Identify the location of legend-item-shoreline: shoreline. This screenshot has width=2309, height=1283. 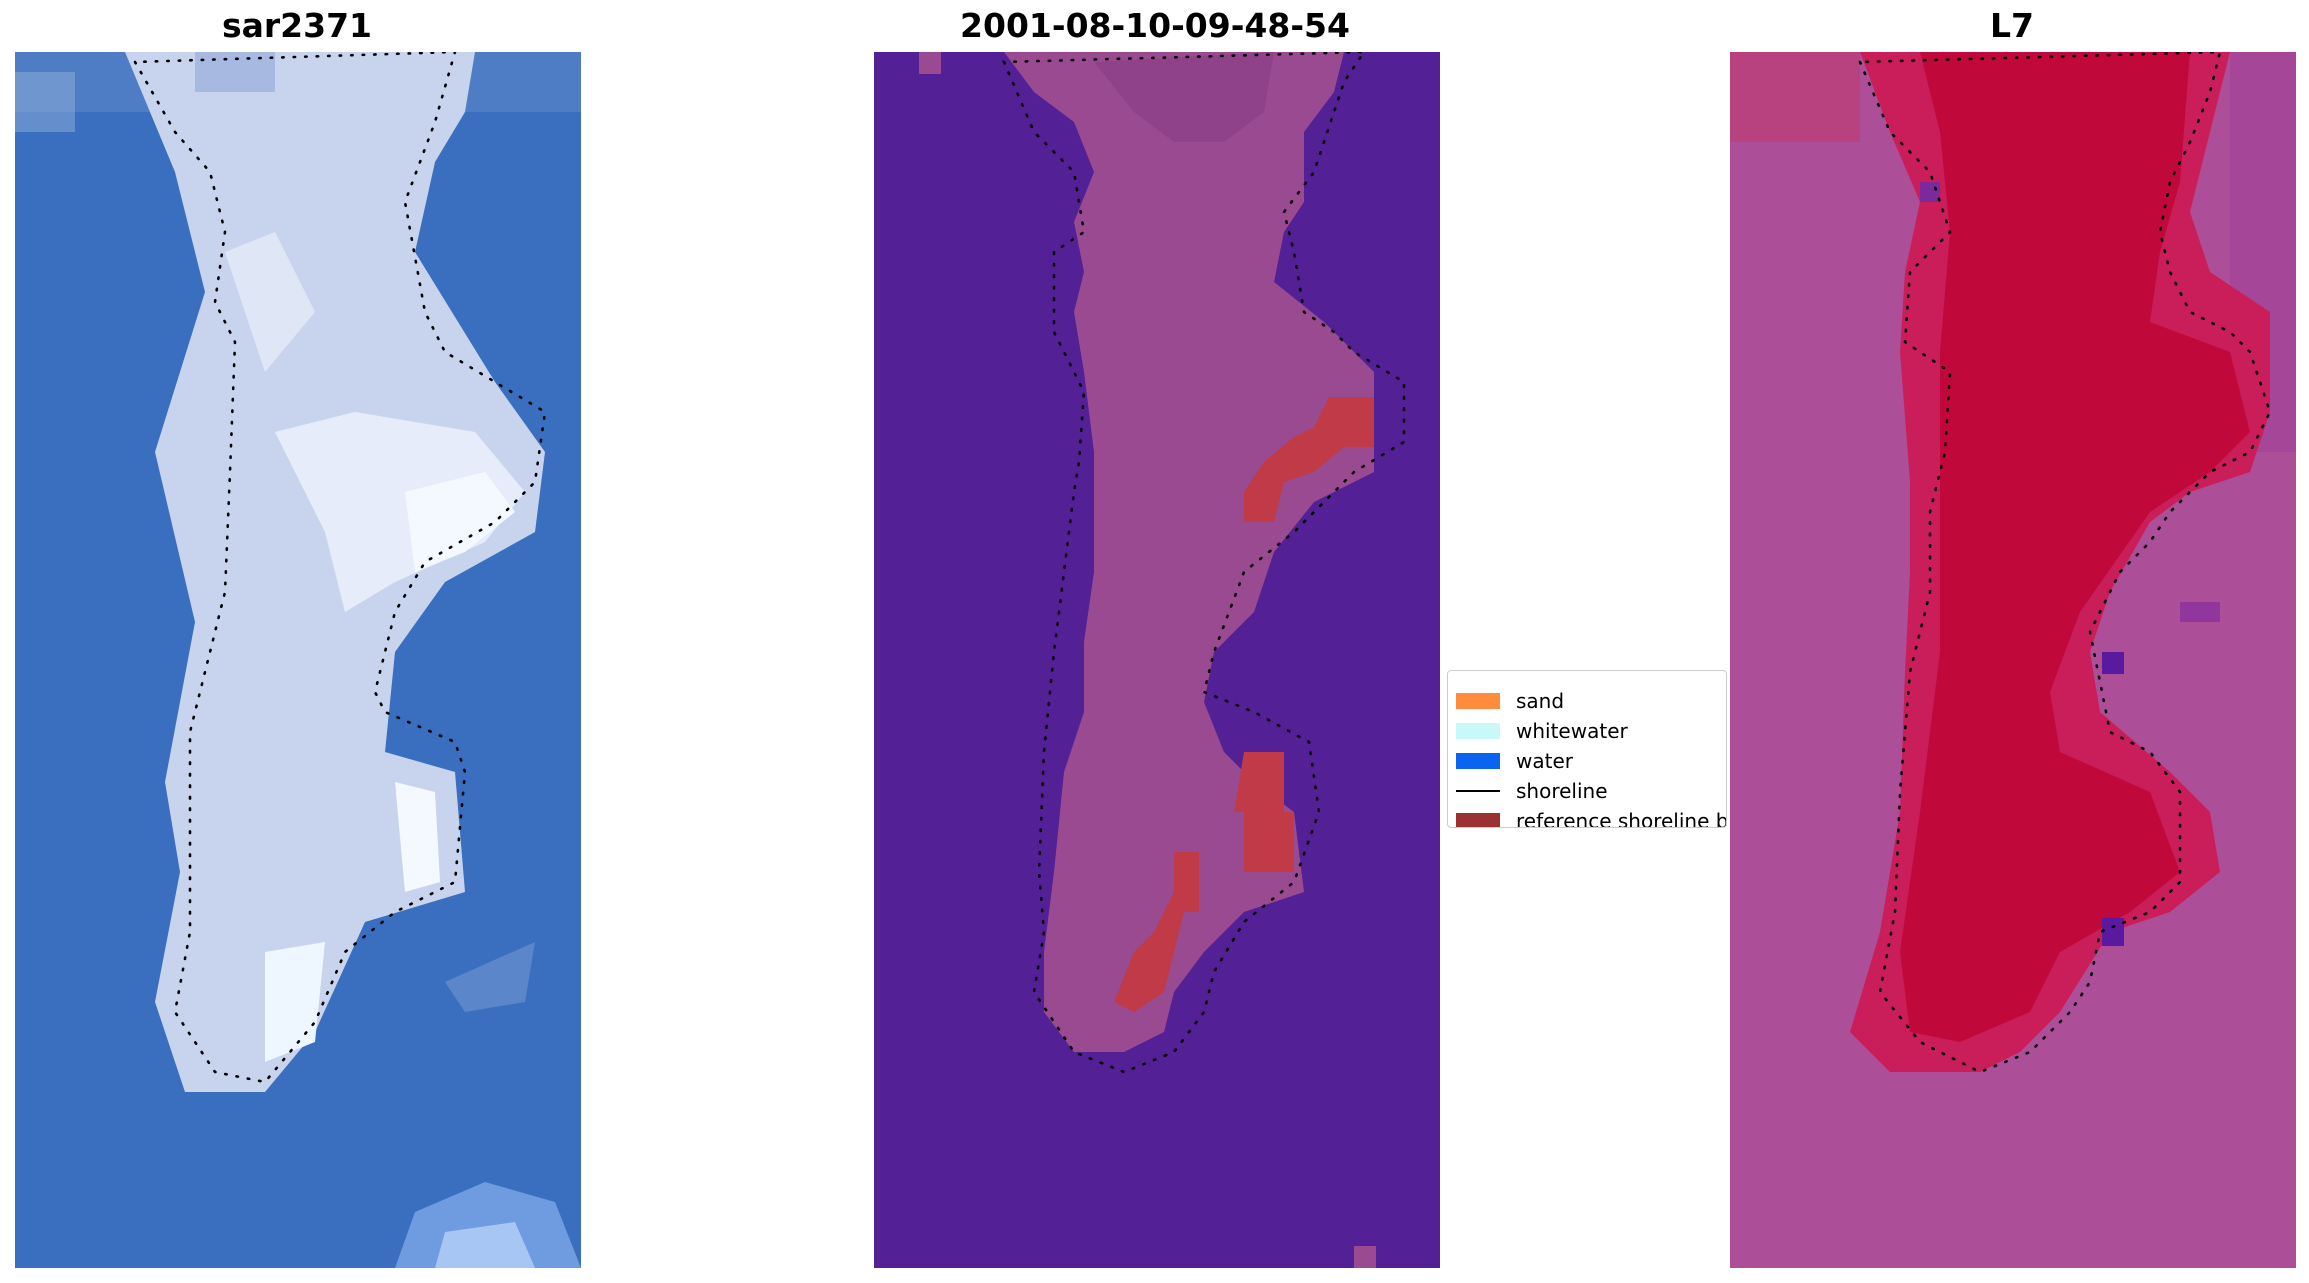
(1532, 791).